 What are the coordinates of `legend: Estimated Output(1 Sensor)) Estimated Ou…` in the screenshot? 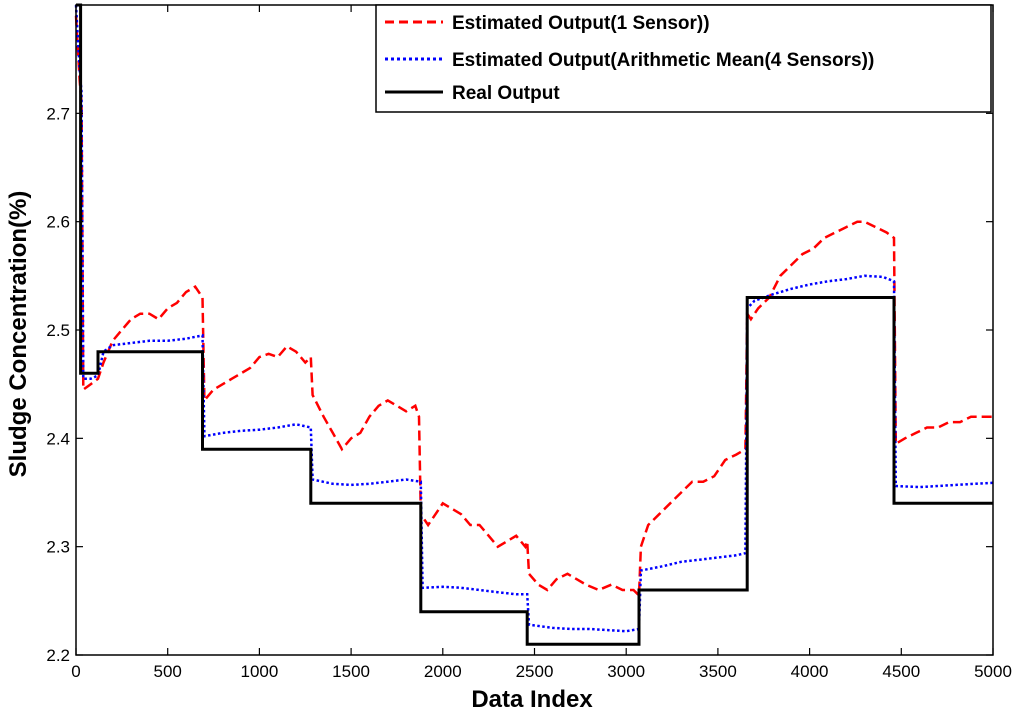 It's located at (683, 58).